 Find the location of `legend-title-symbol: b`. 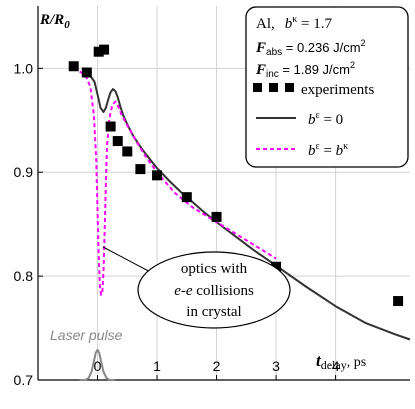

legend-title-symbol: b is located at coordinates (289, 24).